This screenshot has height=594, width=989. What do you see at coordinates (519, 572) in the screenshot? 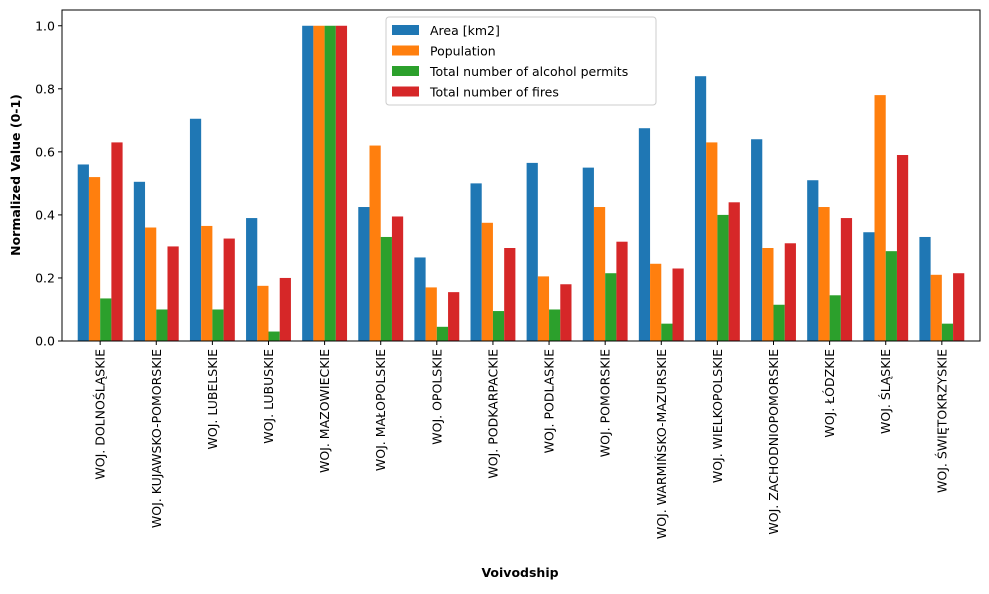
I see `x-axis-title: Voivodship` at bounding box center [519, 572].